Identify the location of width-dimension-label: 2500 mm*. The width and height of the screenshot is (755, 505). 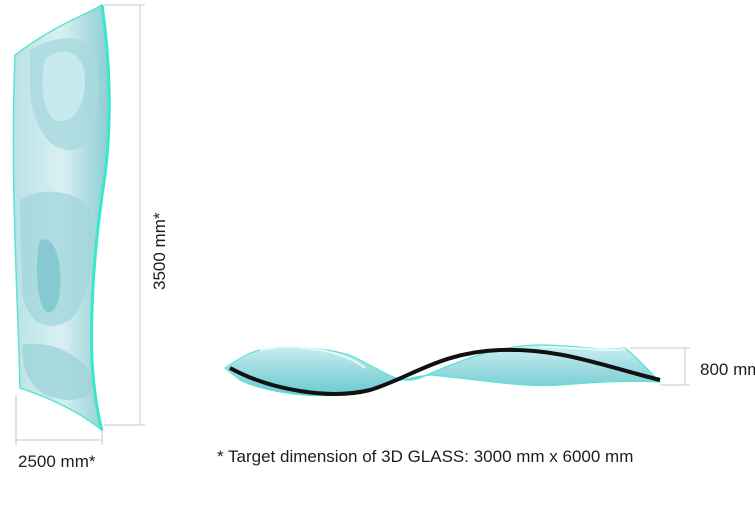
(57, 461).